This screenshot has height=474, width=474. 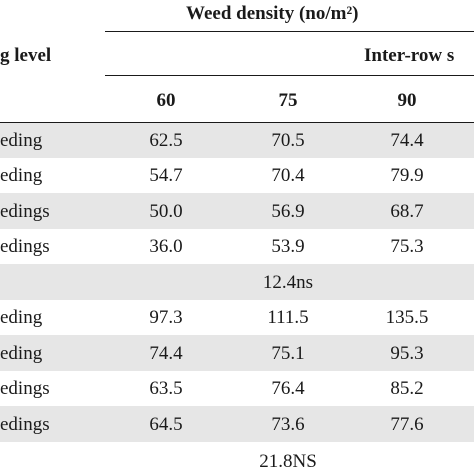 I want to click on lsd-value: 21.8NS, so click(x=288, y=461).